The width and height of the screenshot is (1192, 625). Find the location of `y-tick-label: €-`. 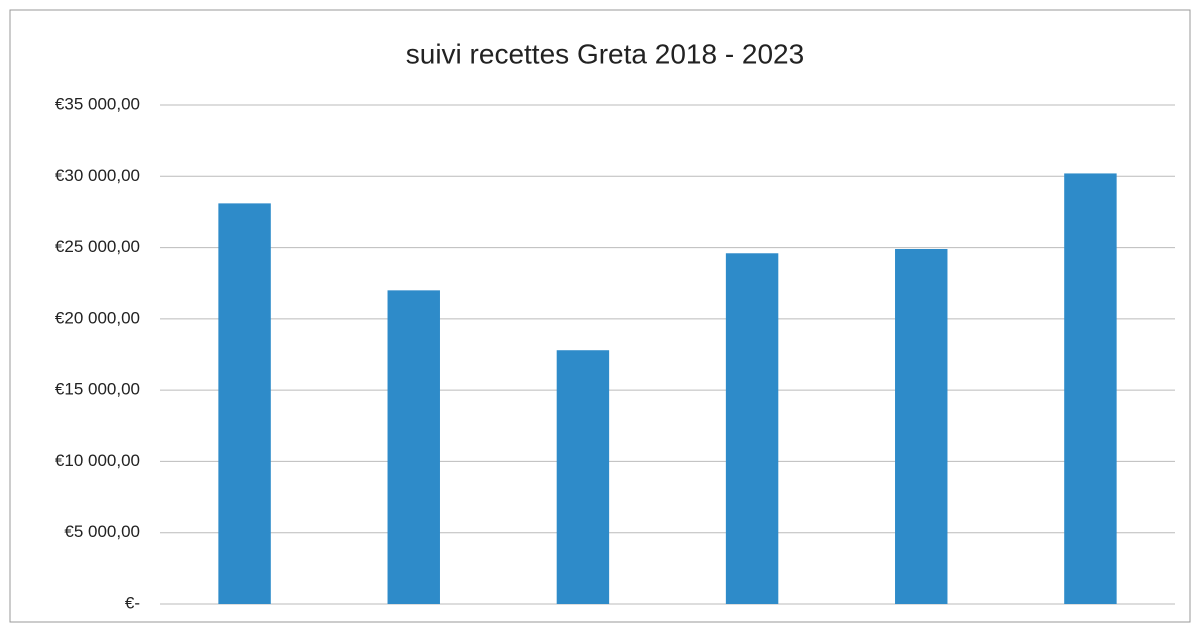

y-tick-label: €- is located at coordinates (132, 602).